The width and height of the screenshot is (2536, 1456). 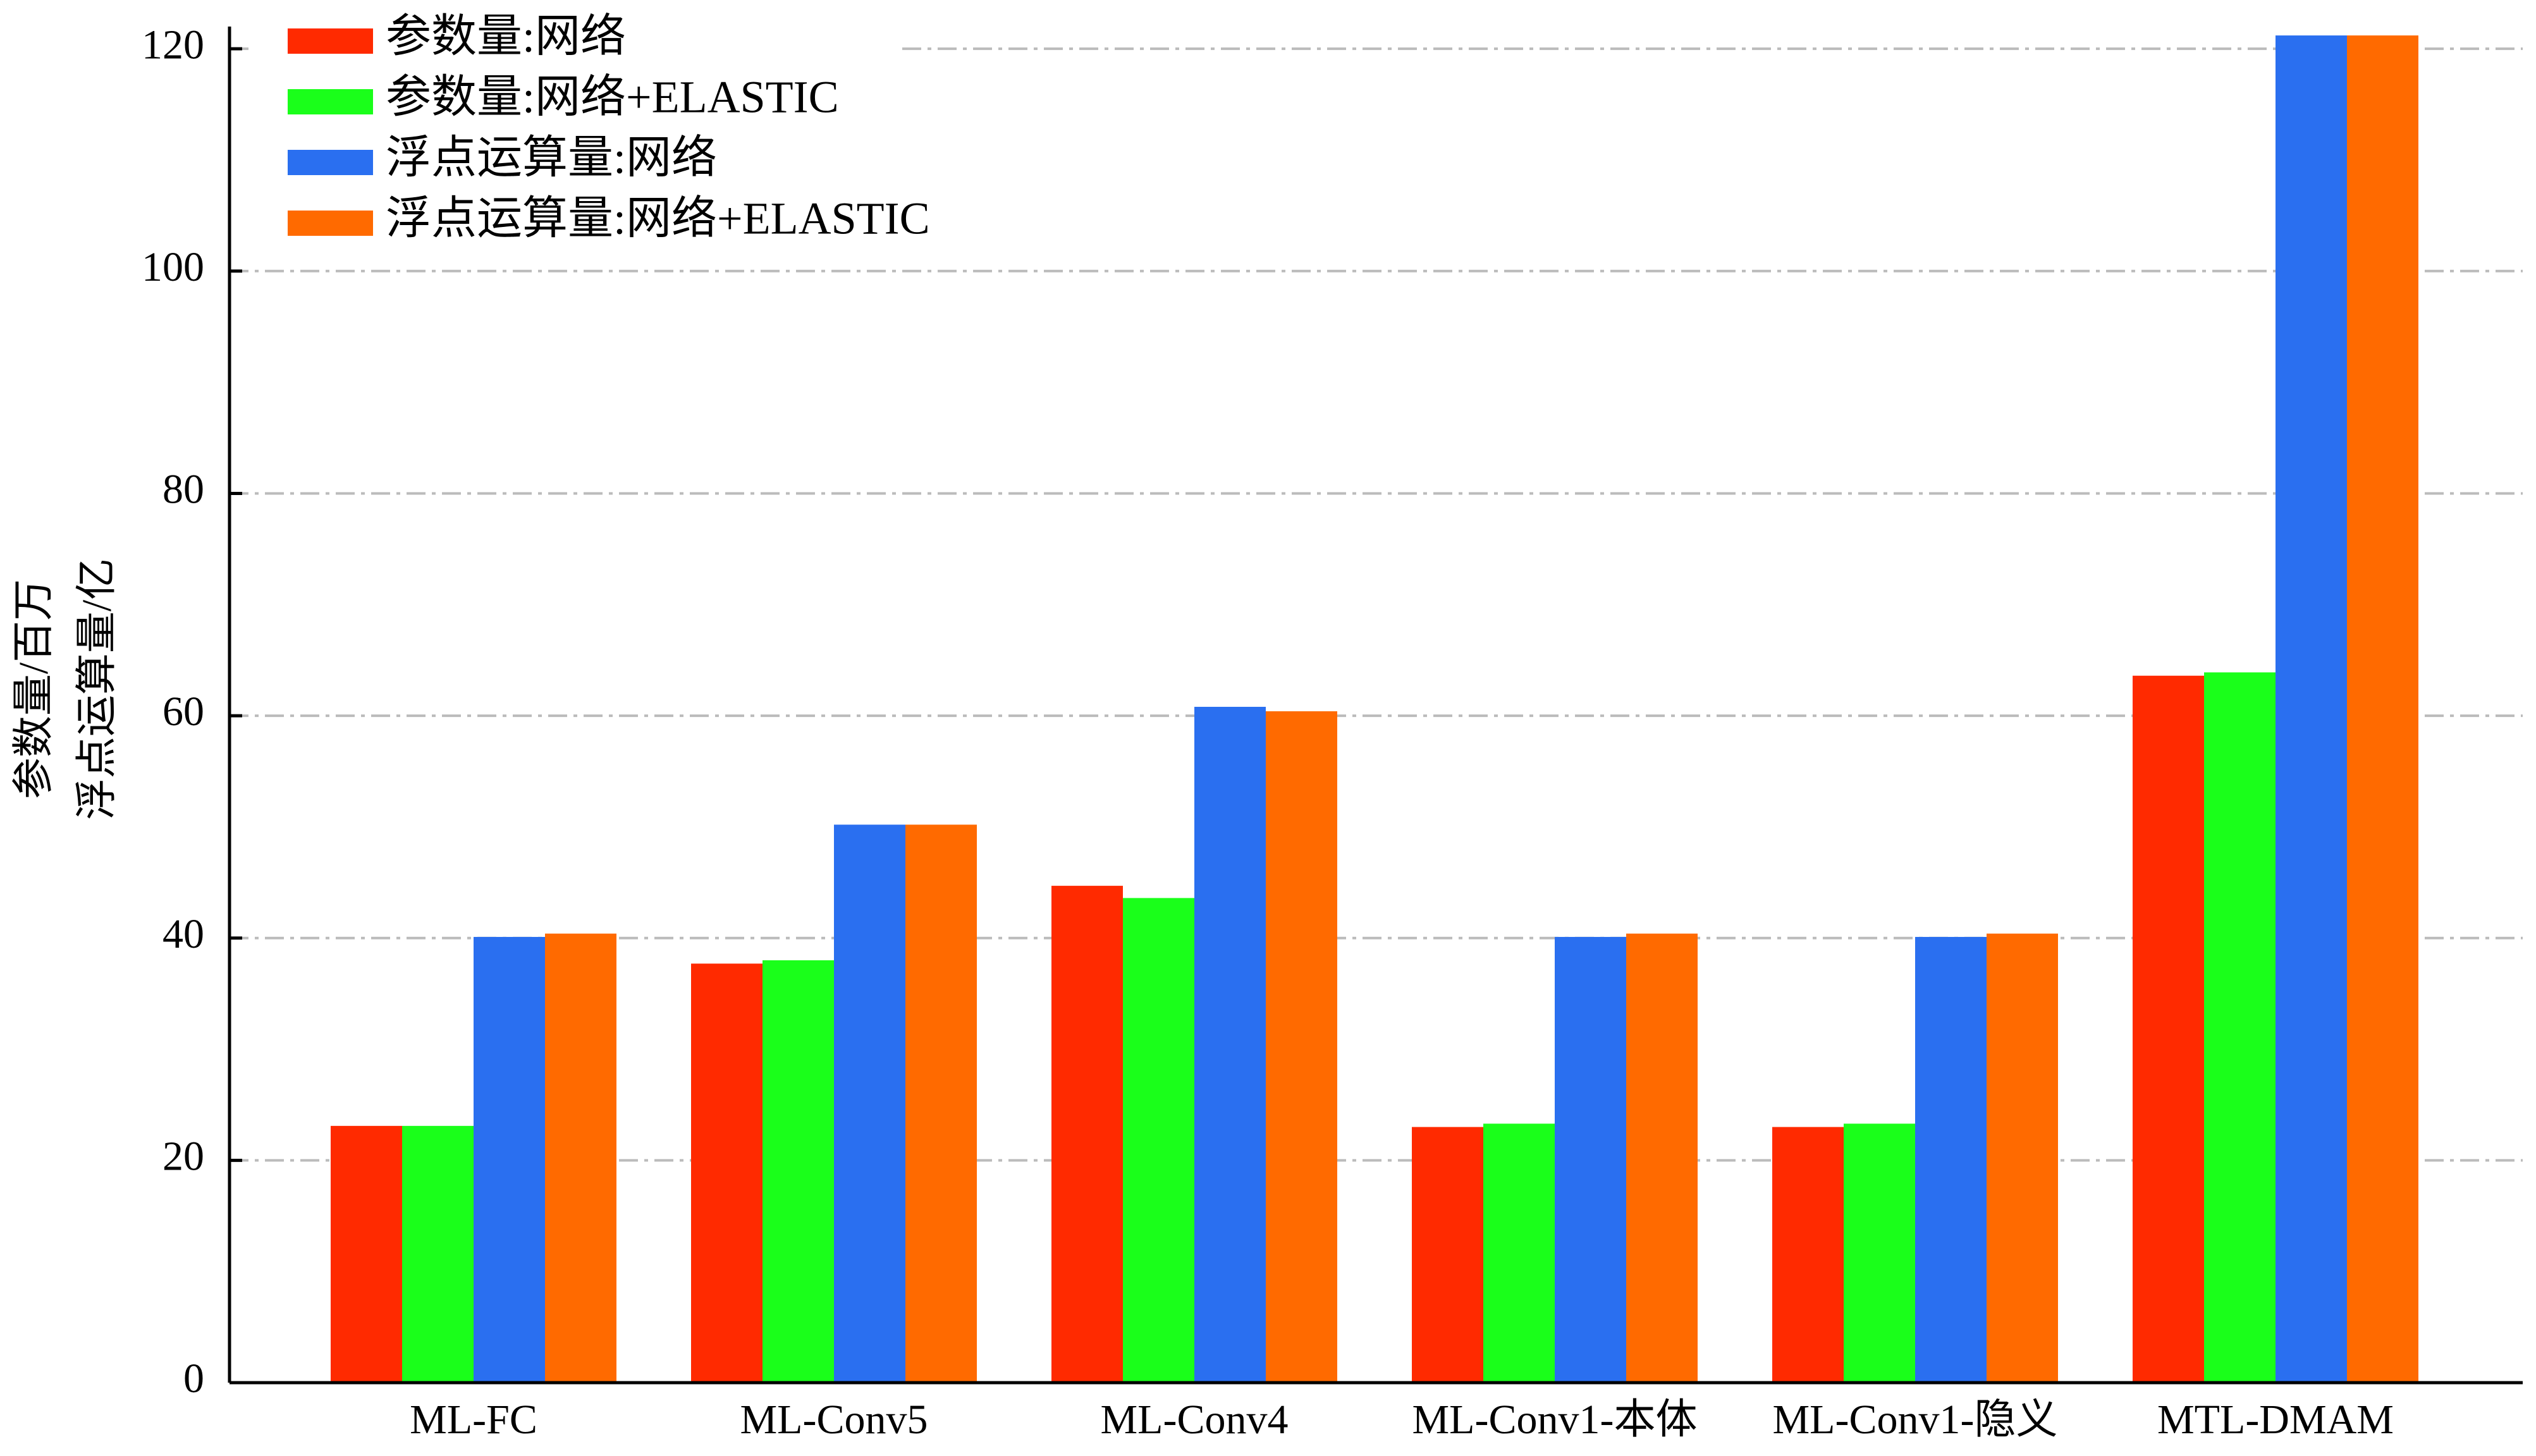 I want to click on legend-label: 浮点运算量:网络+ELASTIC, so click(x=658, y=218).